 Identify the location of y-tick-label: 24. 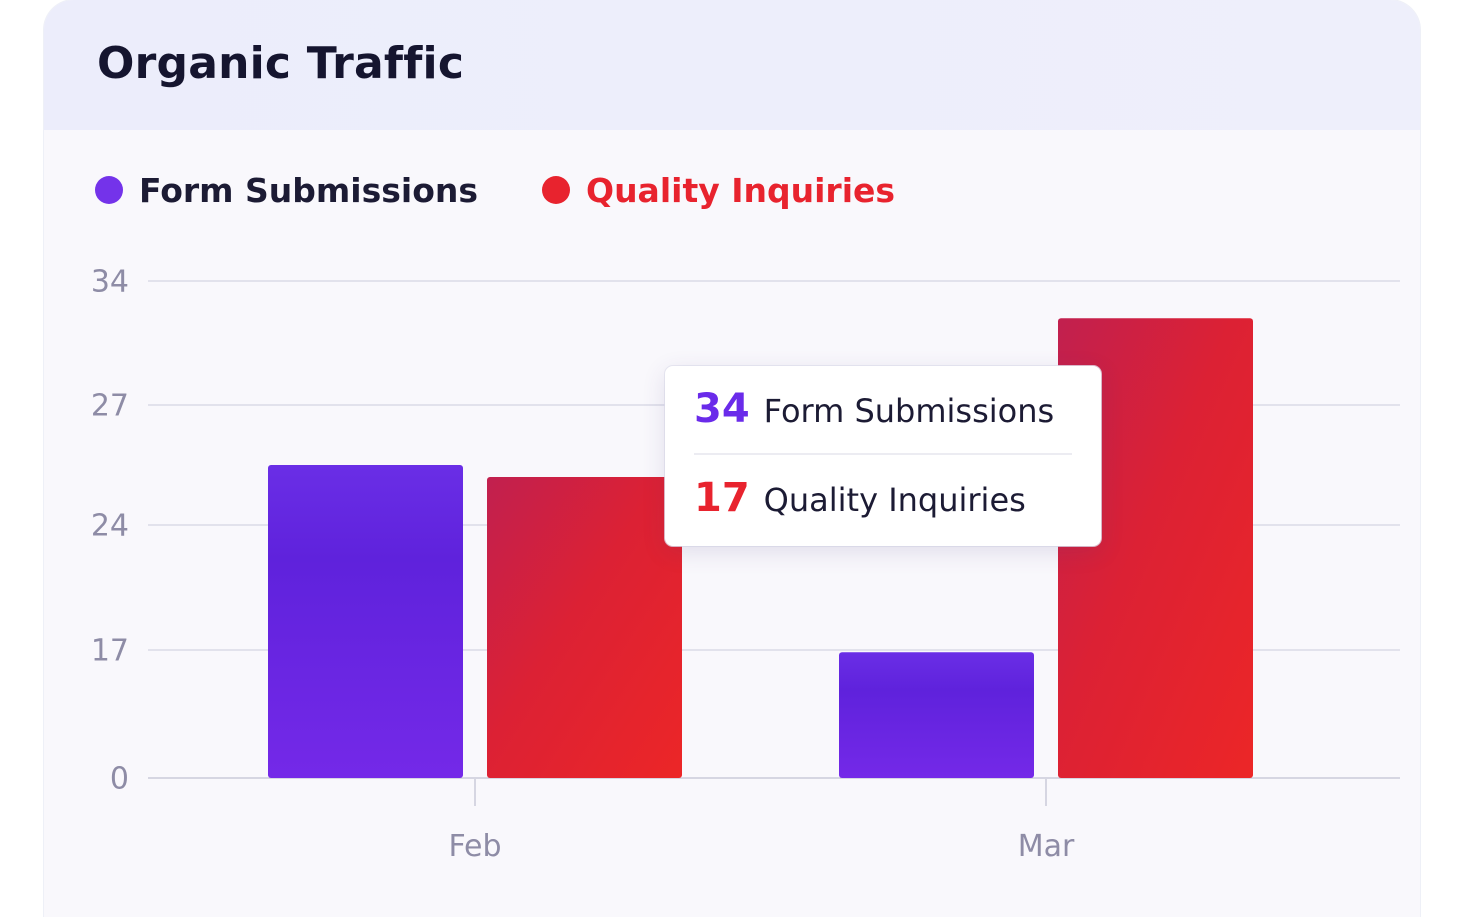
(110, 526).